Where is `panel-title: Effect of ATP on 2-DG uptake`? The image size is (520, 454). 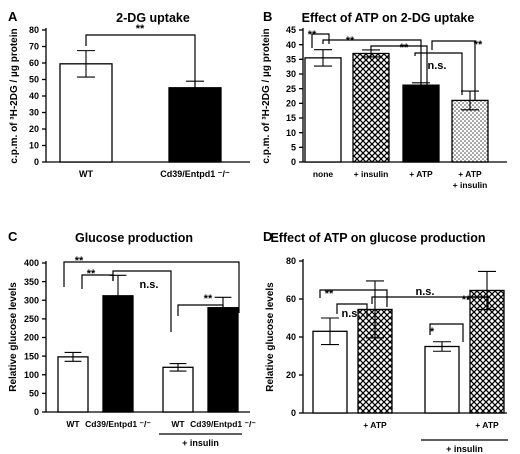 panel-title: Effect of ATP on 2-DG uptake is located at coordinates (388, 18).